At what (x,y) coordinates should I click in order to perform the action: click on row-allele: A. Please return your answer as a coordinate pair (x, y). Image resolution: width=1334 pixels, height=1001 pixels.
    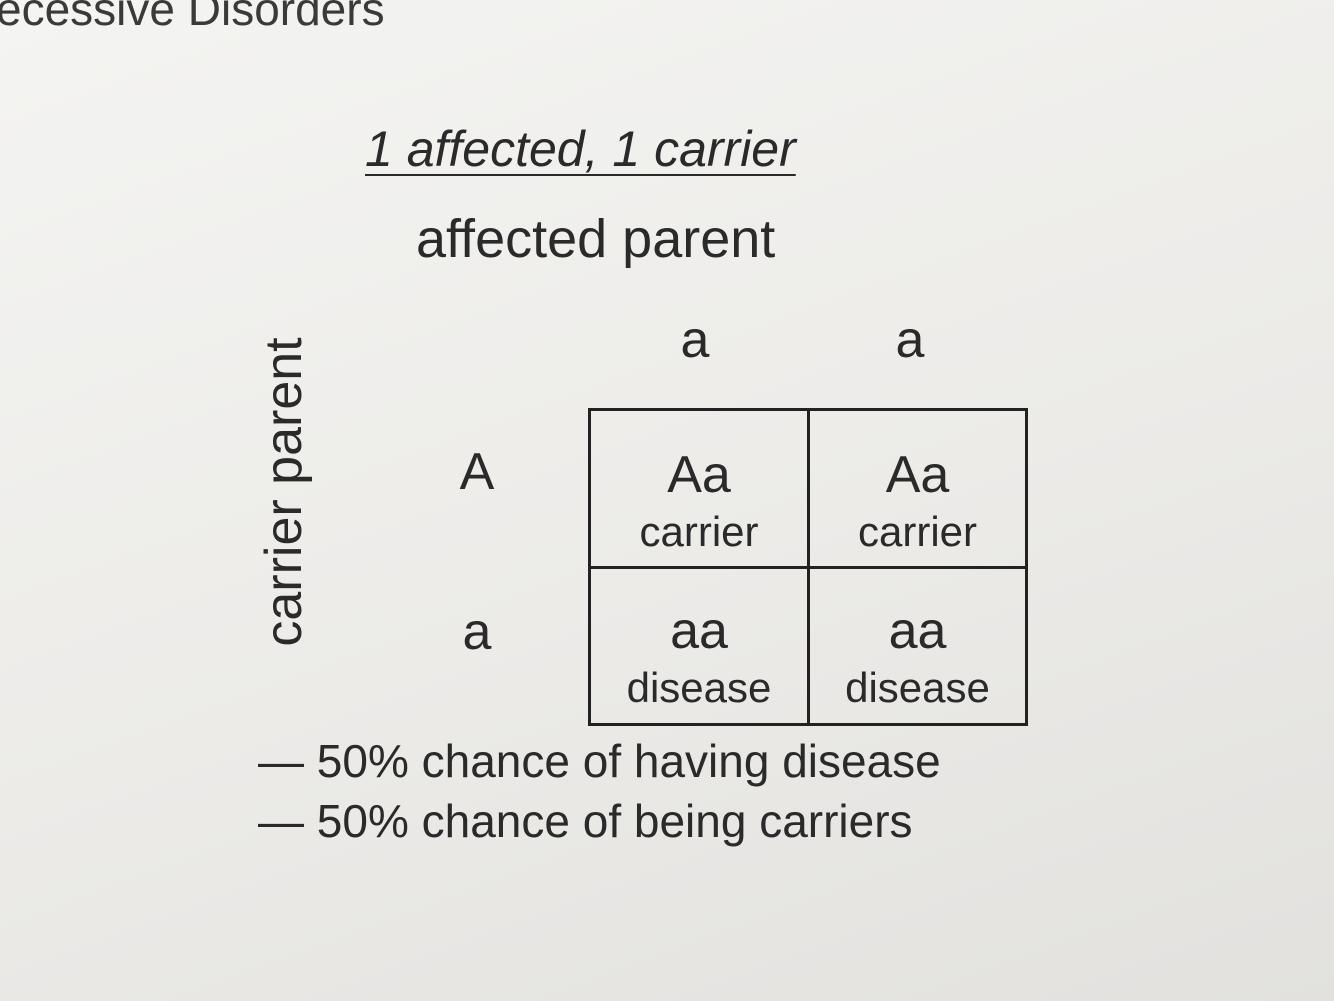
    Looking at the image, I should click on (477, 472).